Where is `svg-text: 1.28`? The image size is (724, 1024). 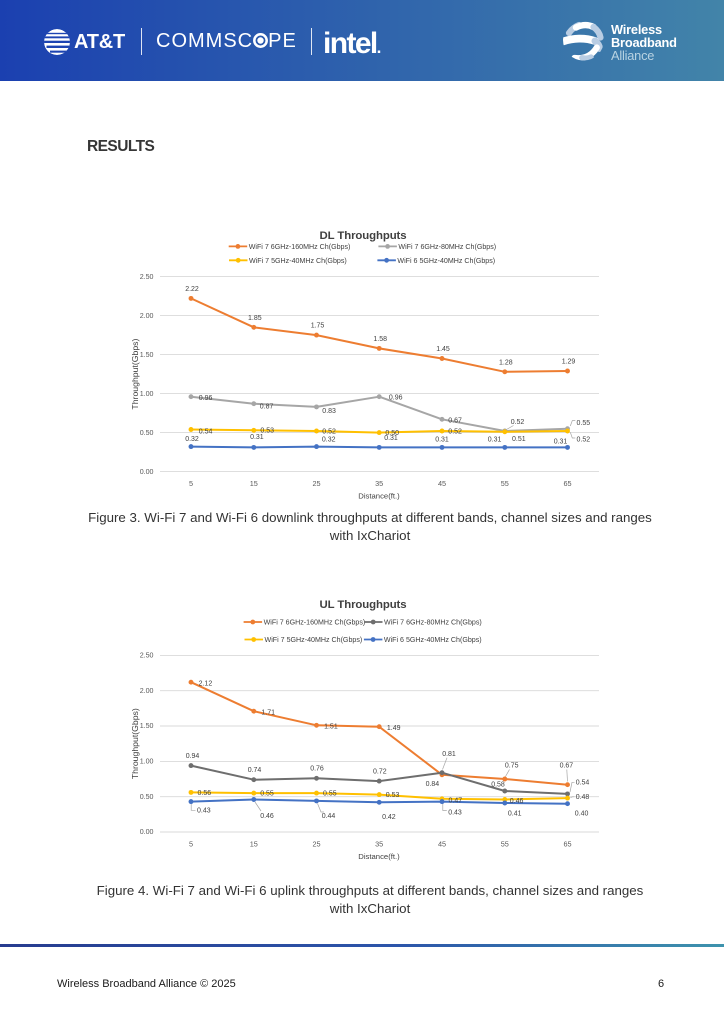
svg-text: 1.28 is located at coordinates (506, 362).